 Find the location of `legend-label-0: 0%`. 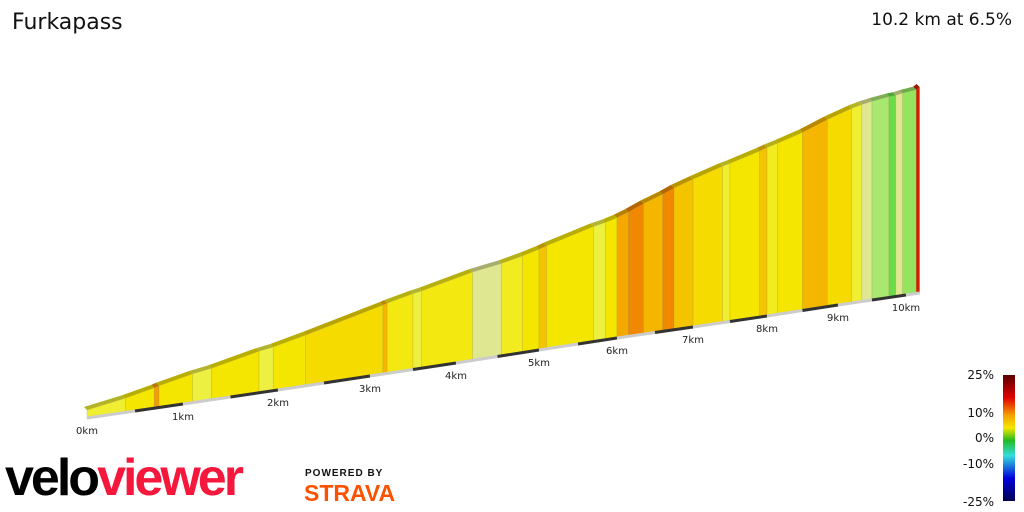

legend-label-0: 0% is located at coordinates (984, 438).